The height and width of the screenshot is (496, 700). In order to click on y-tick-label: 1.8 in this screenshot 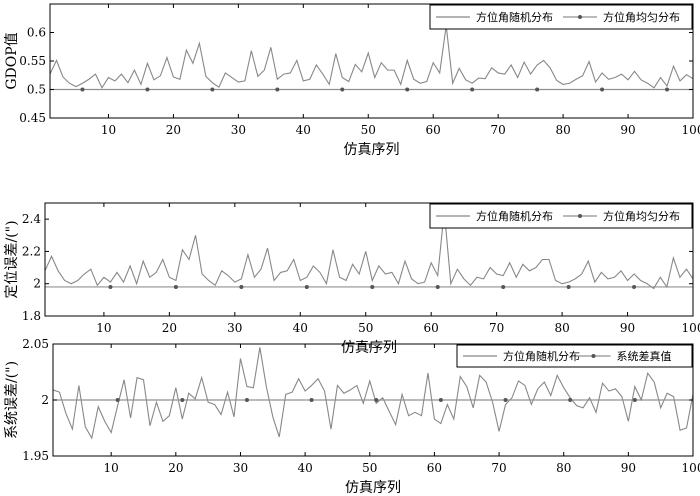, I will do `click(31, 316)`.